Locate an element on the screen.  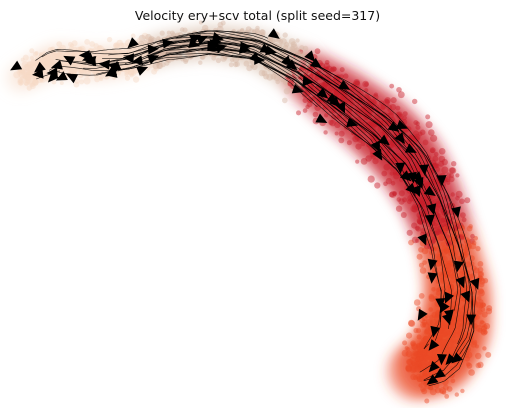
plot-title: Velocity ery+scv total (split seed=317) is located at coordinates (257, 15).